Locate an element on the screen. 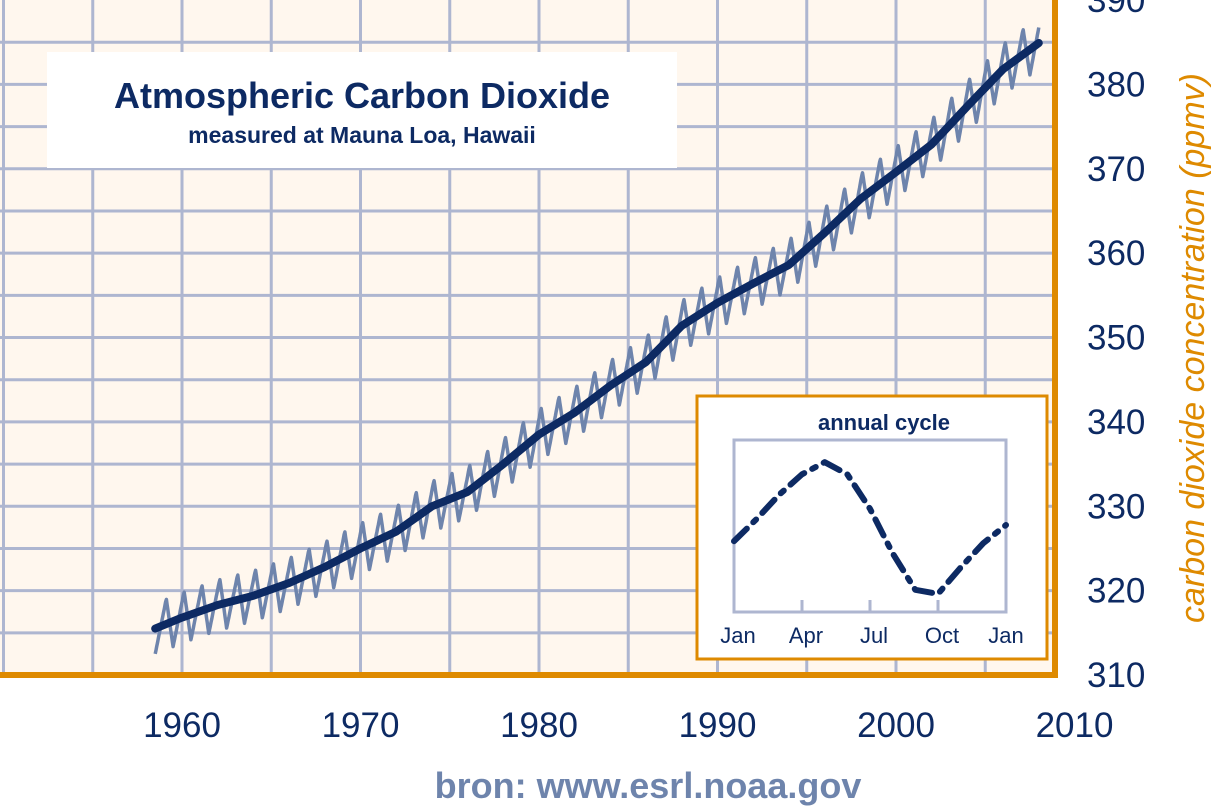 This screenshot has width=1214, height=810. y-tick-label: 390 is located at coordinates (1116, 10).